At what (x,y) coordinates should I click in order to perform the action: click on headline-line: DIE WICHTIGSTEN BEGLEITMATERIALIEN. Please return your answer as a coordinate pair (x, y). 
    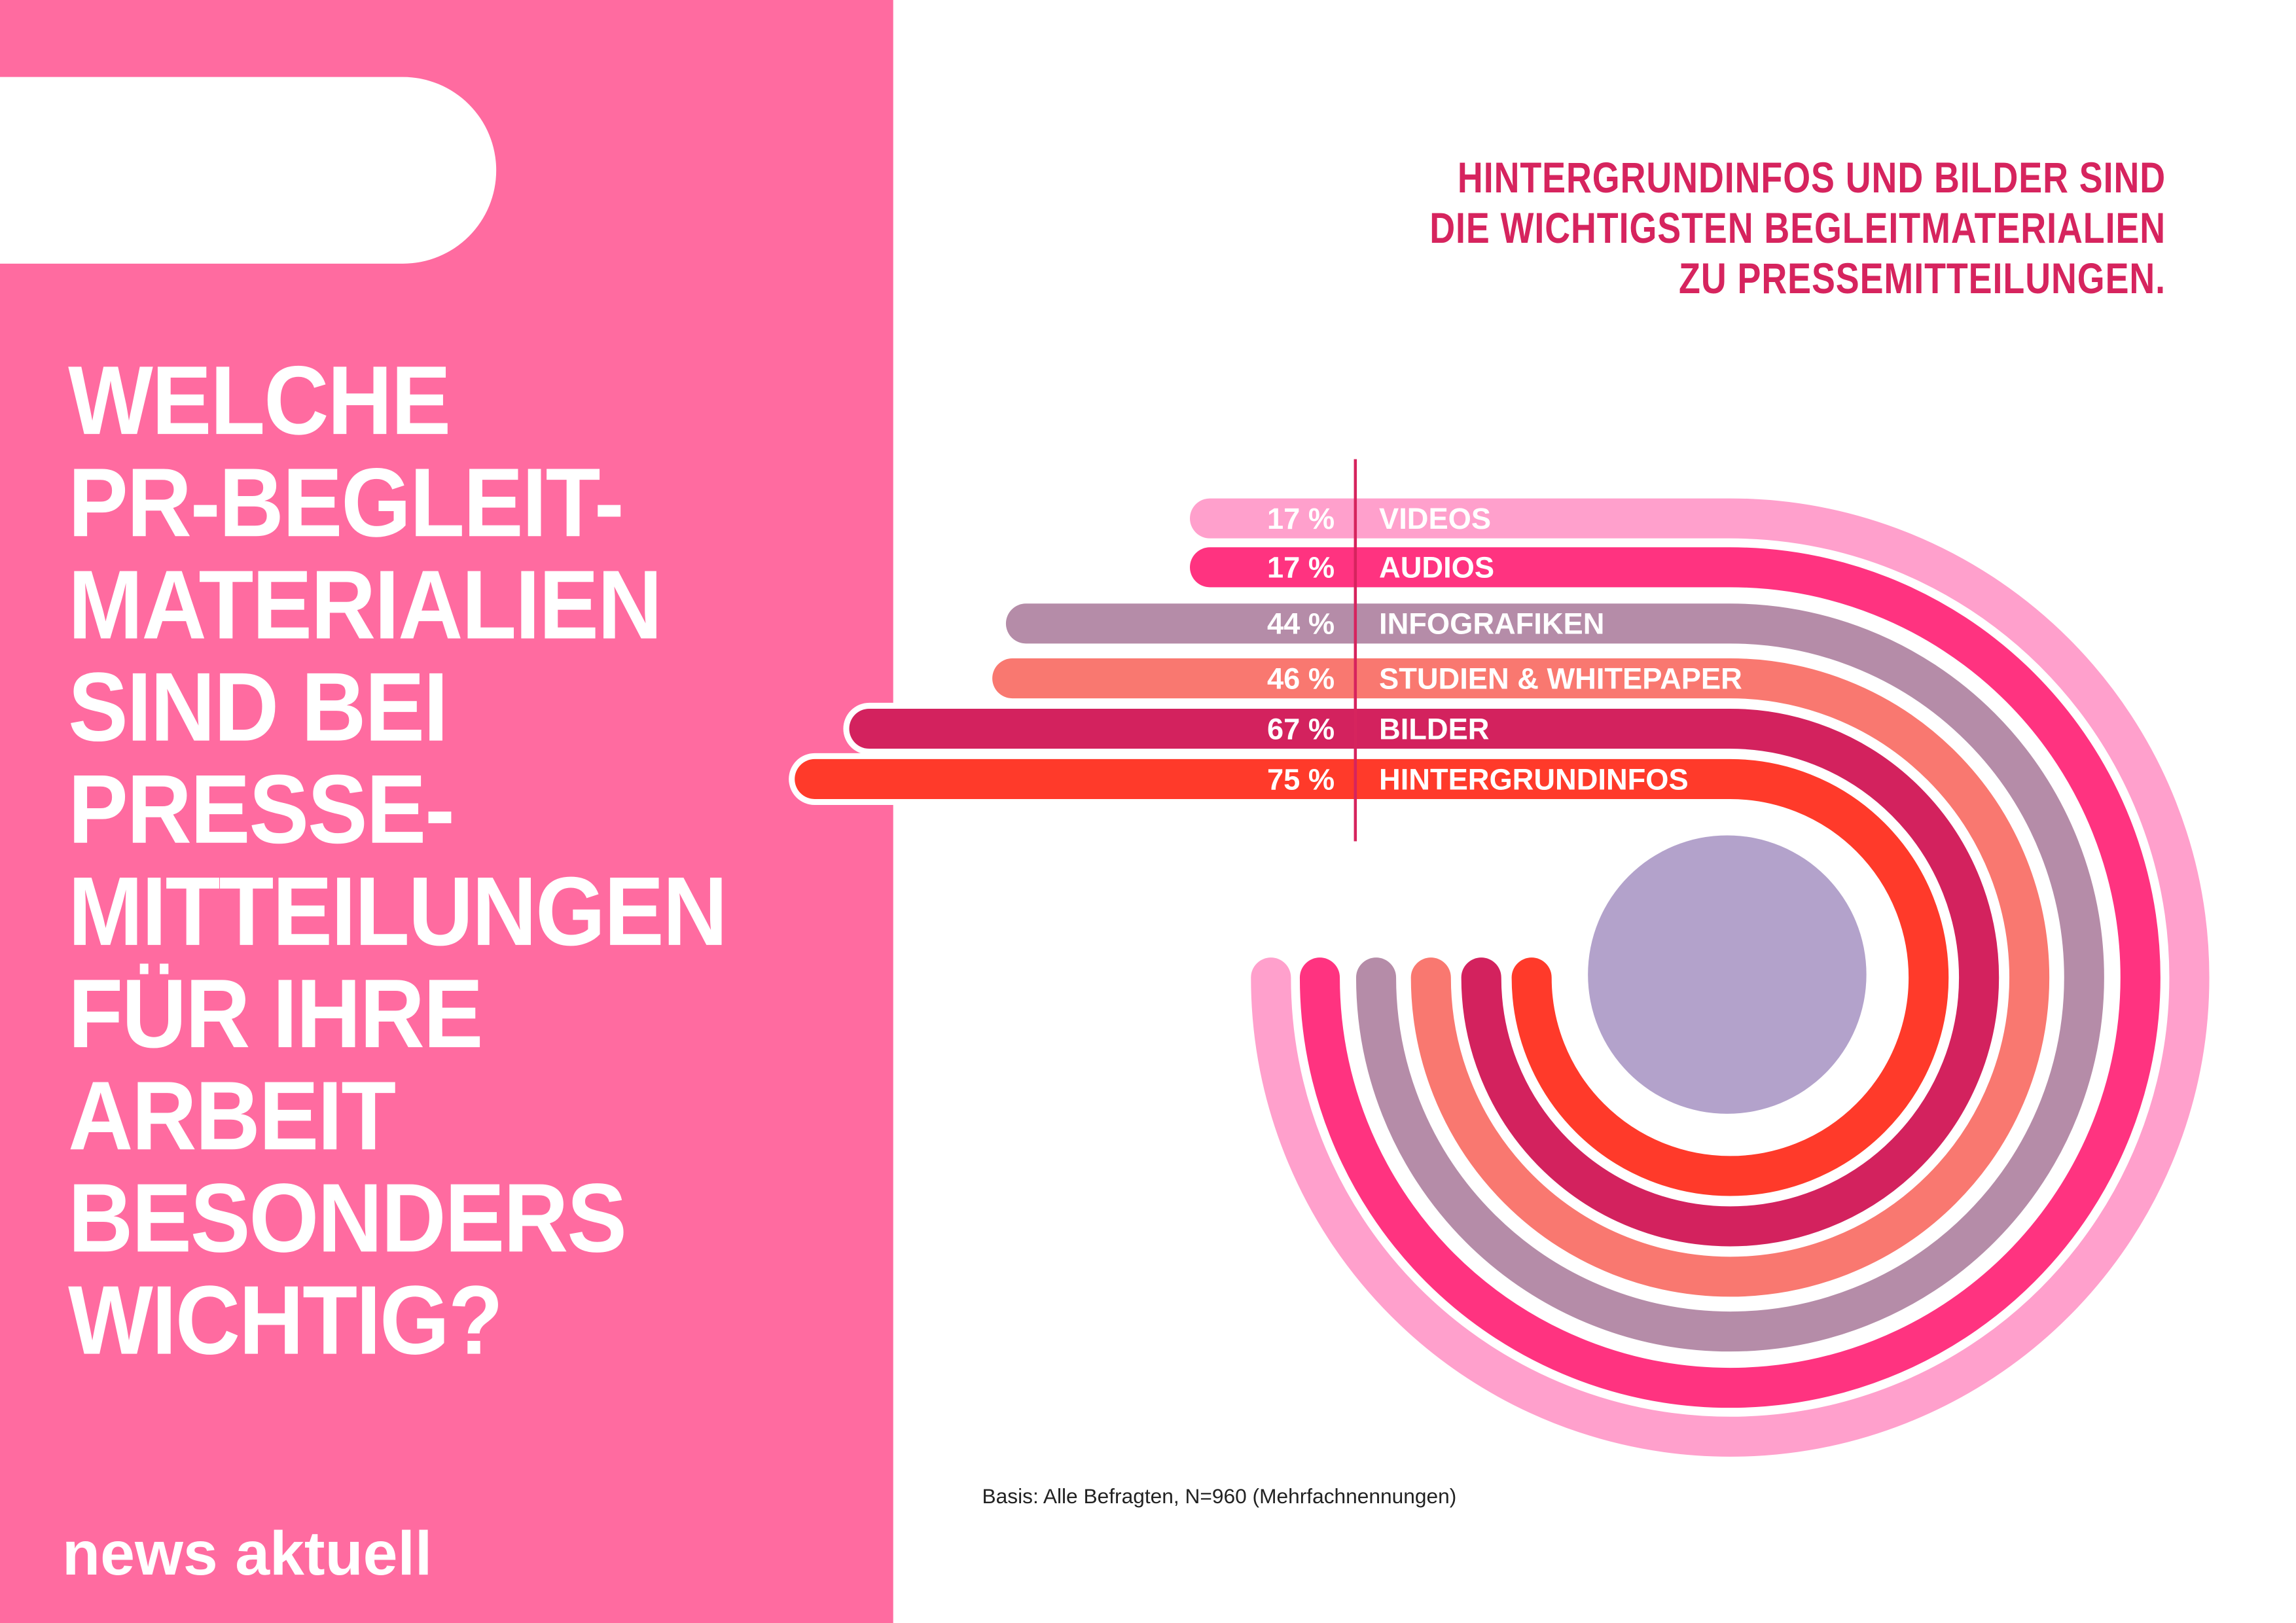
    Looking at the image, I should click on (1797, 230).